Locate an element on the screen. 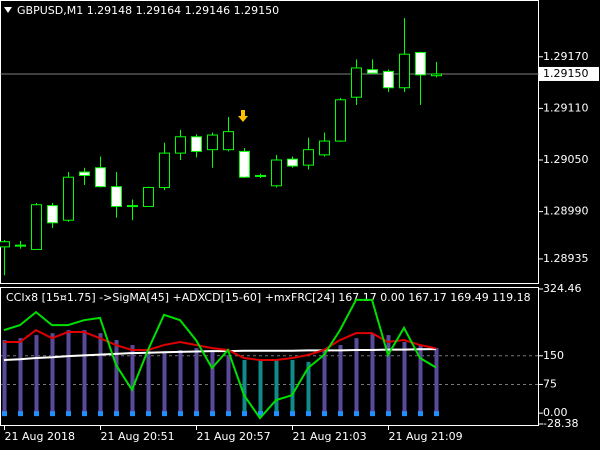 The image size is (600, 450). y-tick-label: 324.46 is located at coordinates (562, 288).